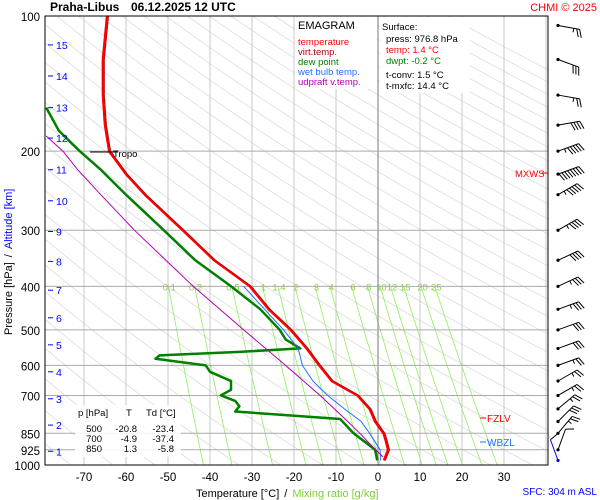 The image size is (600, 500). I want to click on temperature-tick-label: -30, so click(252, 478).